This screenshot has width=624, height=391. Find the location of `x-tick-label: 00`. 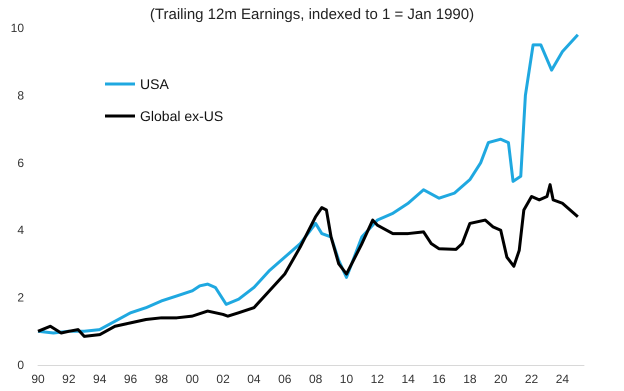

x-tick-label: 00 is located at coordinates (193, 379).